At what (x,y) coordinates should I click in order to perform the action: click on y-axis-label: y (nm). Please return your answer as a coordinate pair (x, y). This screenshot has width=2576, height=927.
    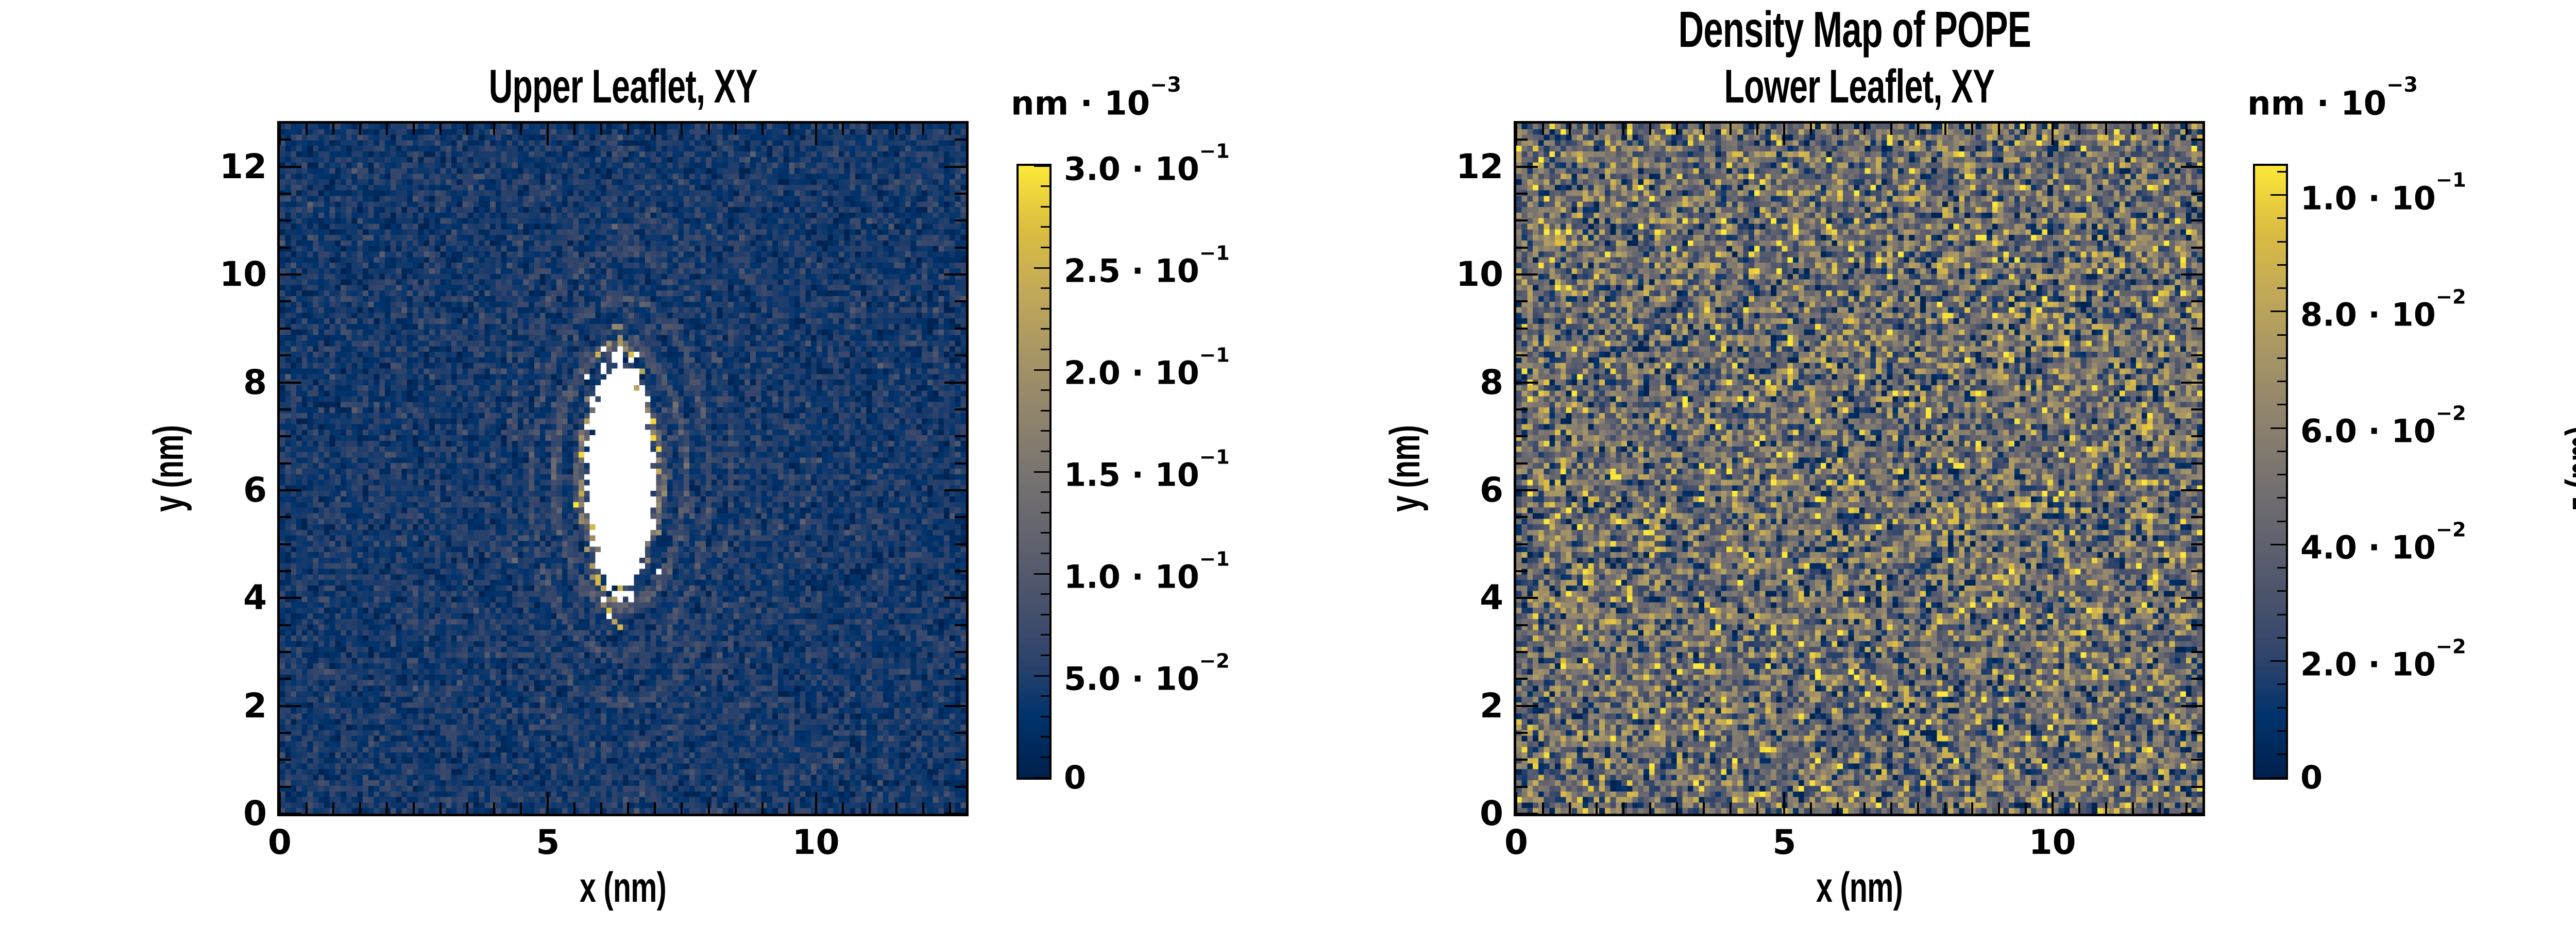
    Looking at the image, I should click on (169, 468).